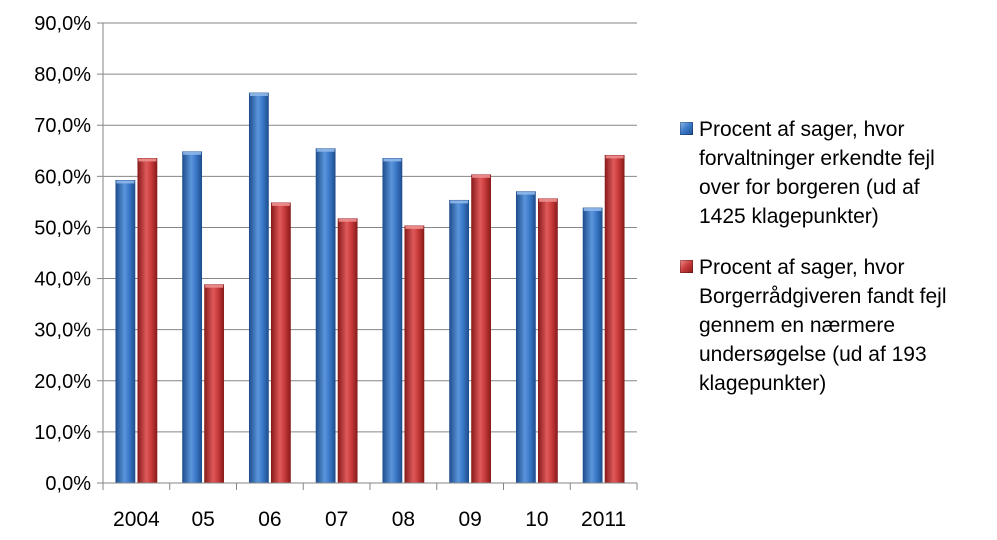 The width and height of the screenshot is (997, 540). I want to click on y-tick-label: 10,0%, so click(62, 433).